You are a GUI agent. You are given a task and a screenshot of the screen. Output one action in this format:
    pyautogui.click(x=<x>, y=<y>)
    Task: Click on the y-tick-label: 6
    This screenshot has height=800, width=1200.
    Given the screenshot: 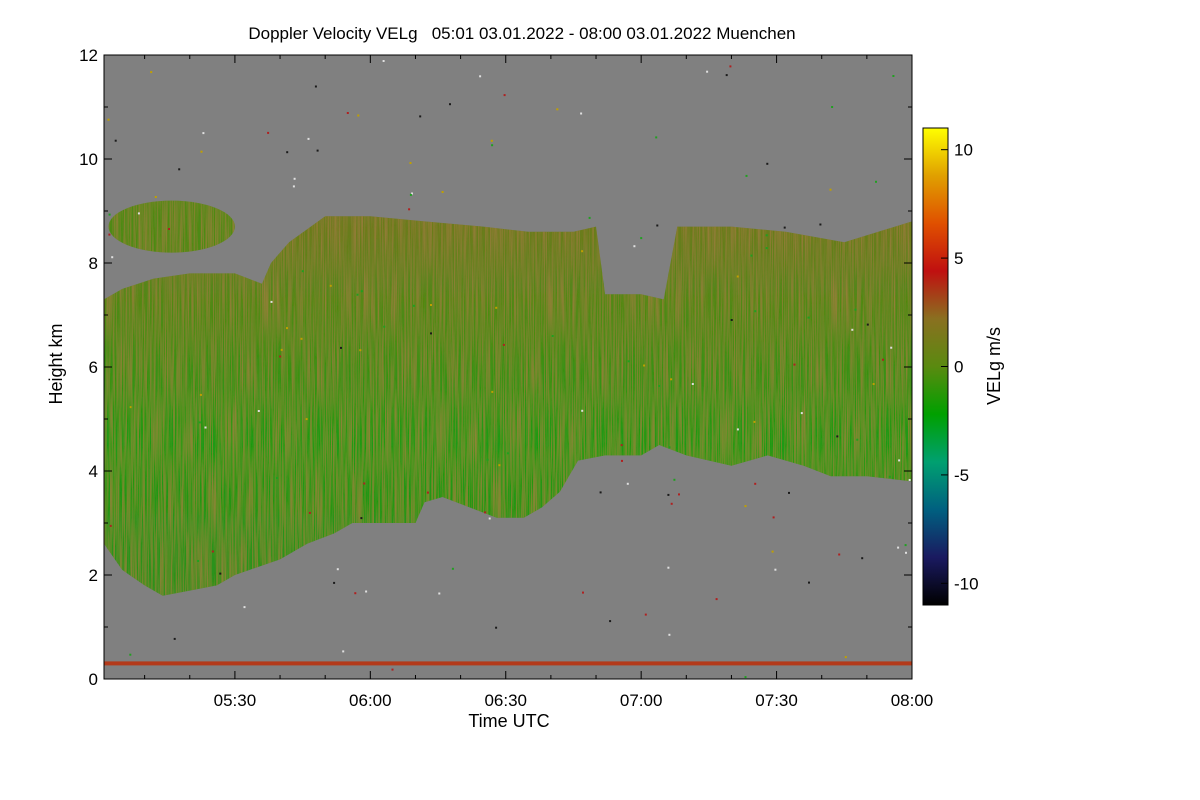 What is the action you would take?
    pyautogui.click(x=93, y=367)
    